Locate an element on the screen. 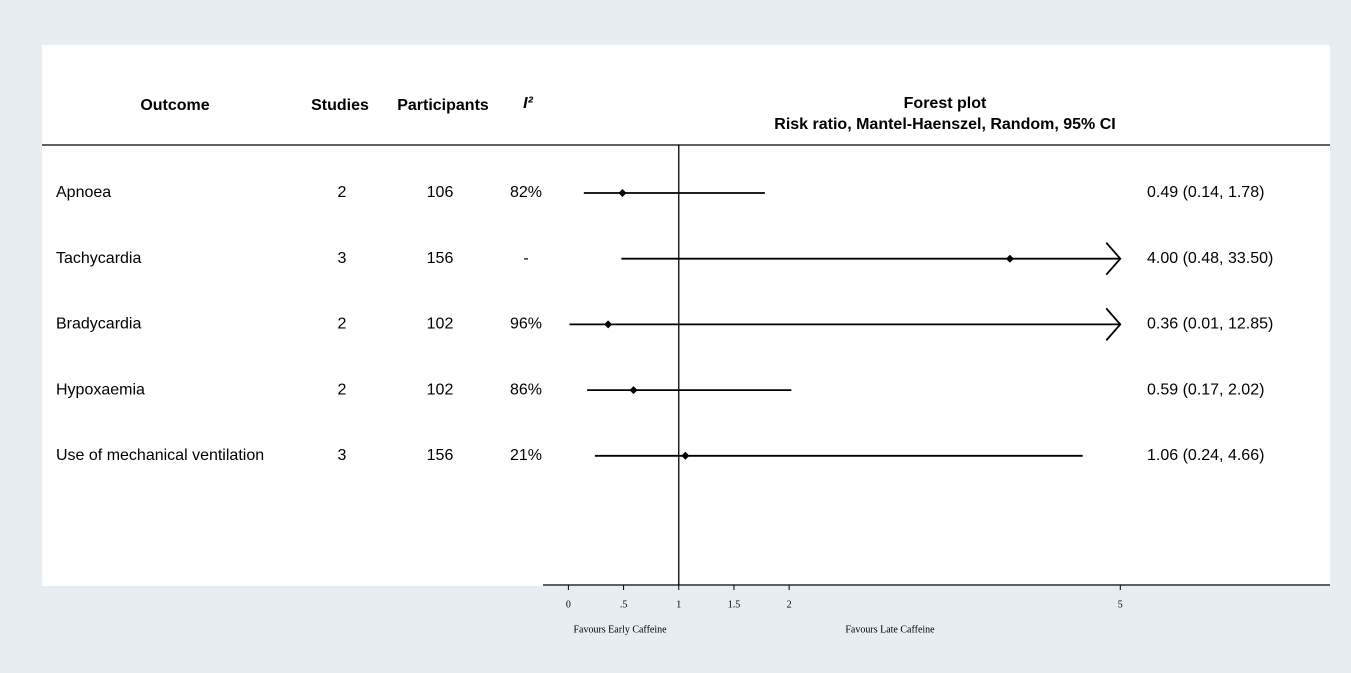 This screenshot has width=1351, height=673. outcome-label: Bradycardia is located at coordinates (98, 324).